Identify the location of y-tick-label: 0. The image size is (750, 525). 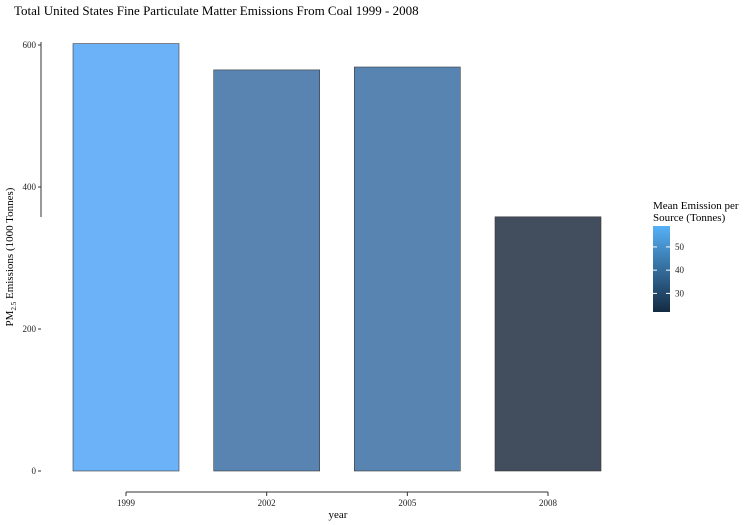
(34, 471).